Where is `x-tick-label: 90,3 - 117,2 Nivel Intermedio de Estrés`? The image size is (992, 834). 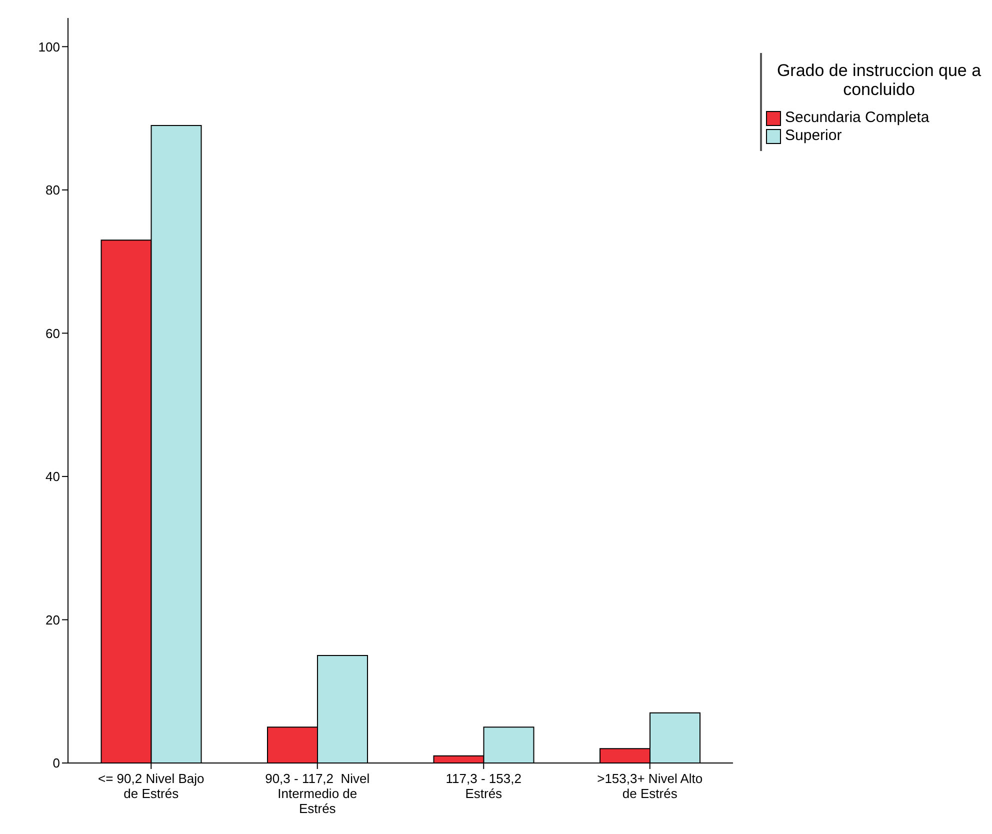 x-tick-label: 90,3 - 117,2 Nivel Intermedio de Estrés is located at coordinates (317, 793).